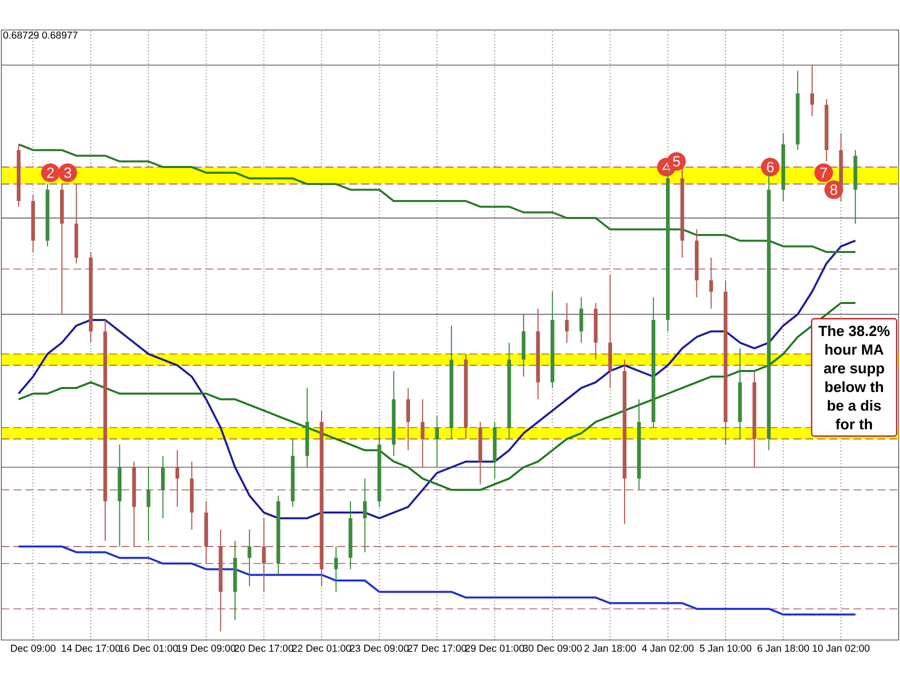  What do you see at coordinates (841, 648) in the screenshot?
I see `x-tick-label: 10 Jan 02:00` at bounding box center [841, 648].